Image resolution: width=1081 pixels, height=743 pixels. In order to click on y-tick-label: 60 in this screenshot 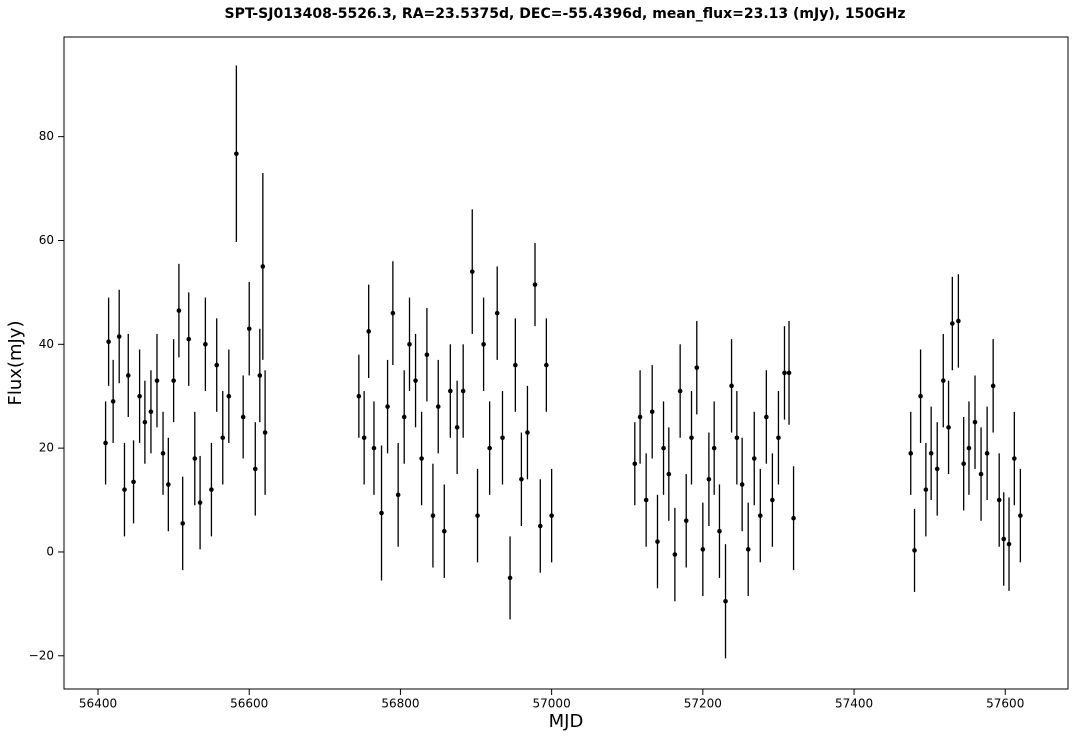, I will do `click(46, 240)`.